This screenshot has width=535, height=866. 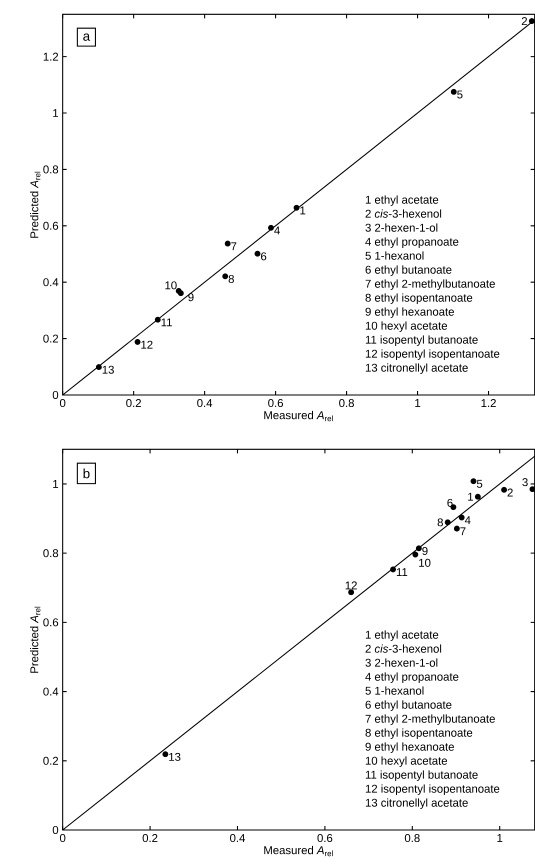 What do you see at coordinates (263, 256) in the screenshot?
I see `annotation: 6` at bounding box center [263, 256].